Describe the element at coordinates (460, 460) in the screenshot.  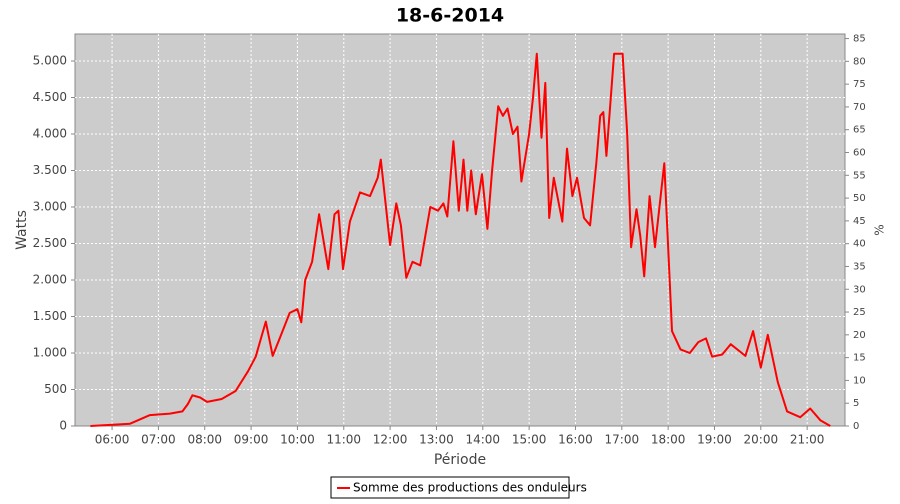
I see `x-axis-label: Période` at that location.